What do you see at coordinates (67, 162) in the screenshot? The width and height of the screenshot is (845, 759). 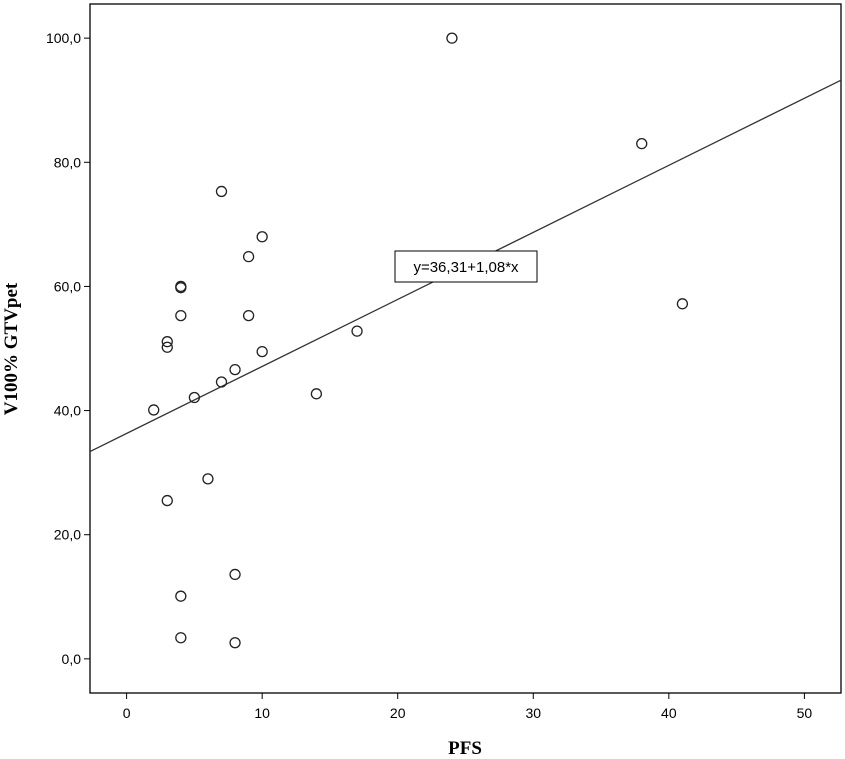 I see `y-tick-label: 80,0` at bounding box center [67, 162].